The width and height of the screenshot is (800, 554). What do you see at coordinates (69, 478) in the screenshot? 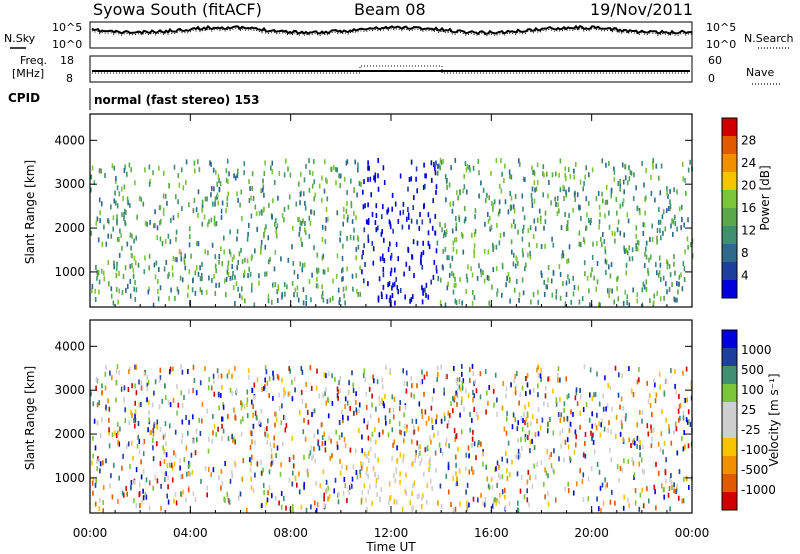
I see `y-tick-label: 1000` at bounding box center [69, 478].